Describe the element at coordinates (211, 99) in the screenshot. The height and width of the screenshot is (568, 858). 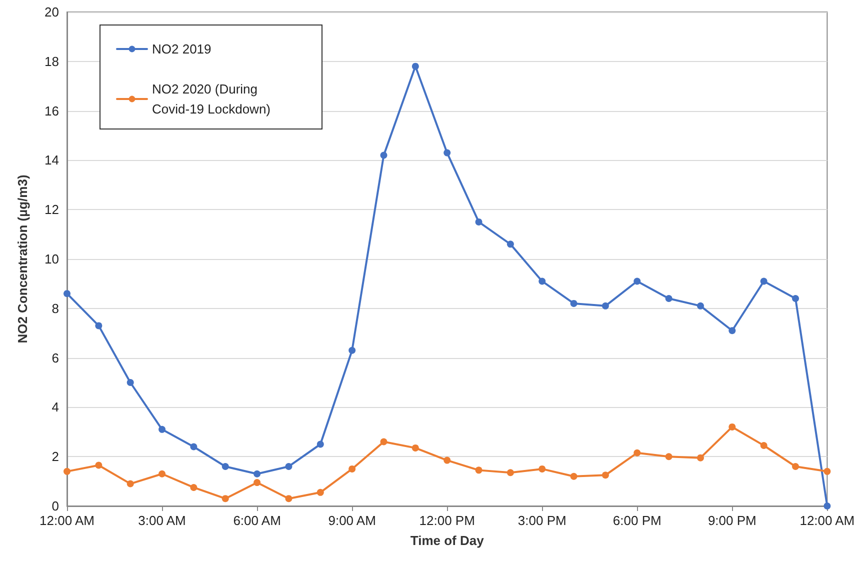
I see `legend-label: NO2 2020 (During Covid-19 Lockdown)` at that location.